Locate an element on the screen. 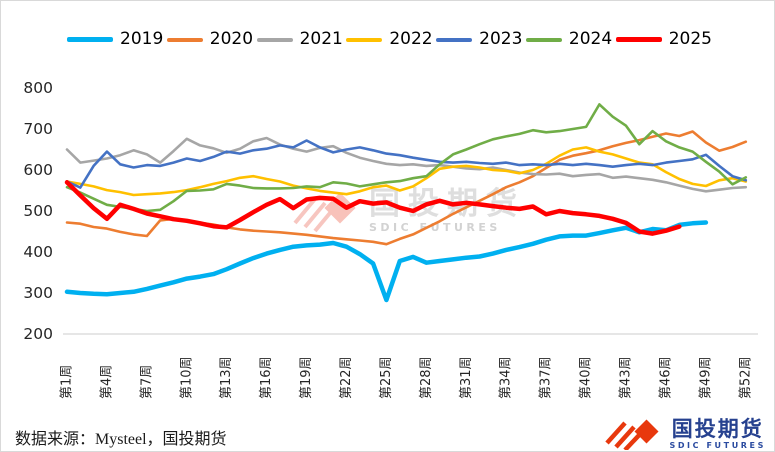 The height and width of the screenshot is (452, 775). x-axis-tick-label: 第46周 is located at coordinates (665, 377).